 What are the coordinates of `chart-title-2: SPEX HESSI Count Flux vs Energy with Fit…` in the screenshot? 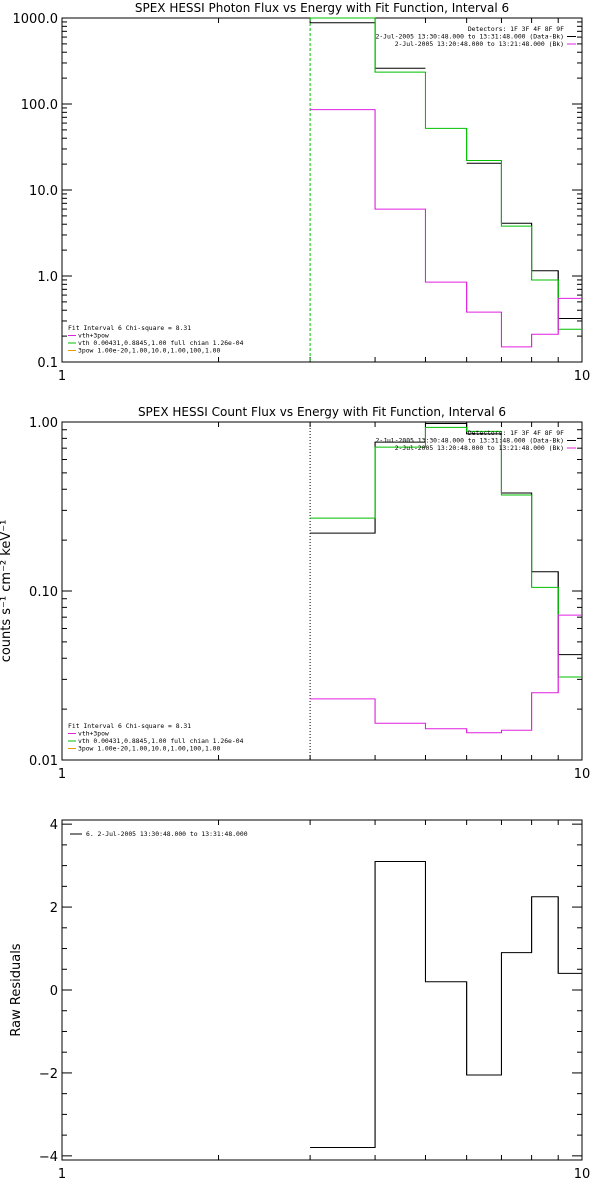 It's located at (322, 412).